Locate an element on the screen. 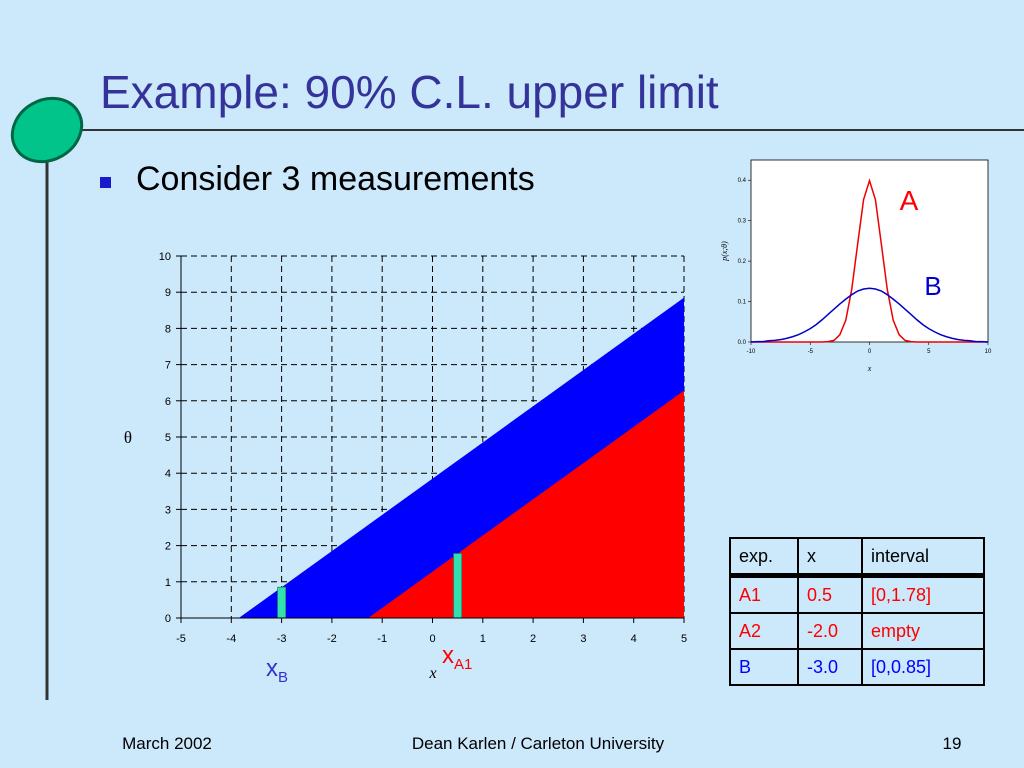 This screenshot has width=1024, height=768. x-tick-label: 1 is located at coordinates (483, 639).